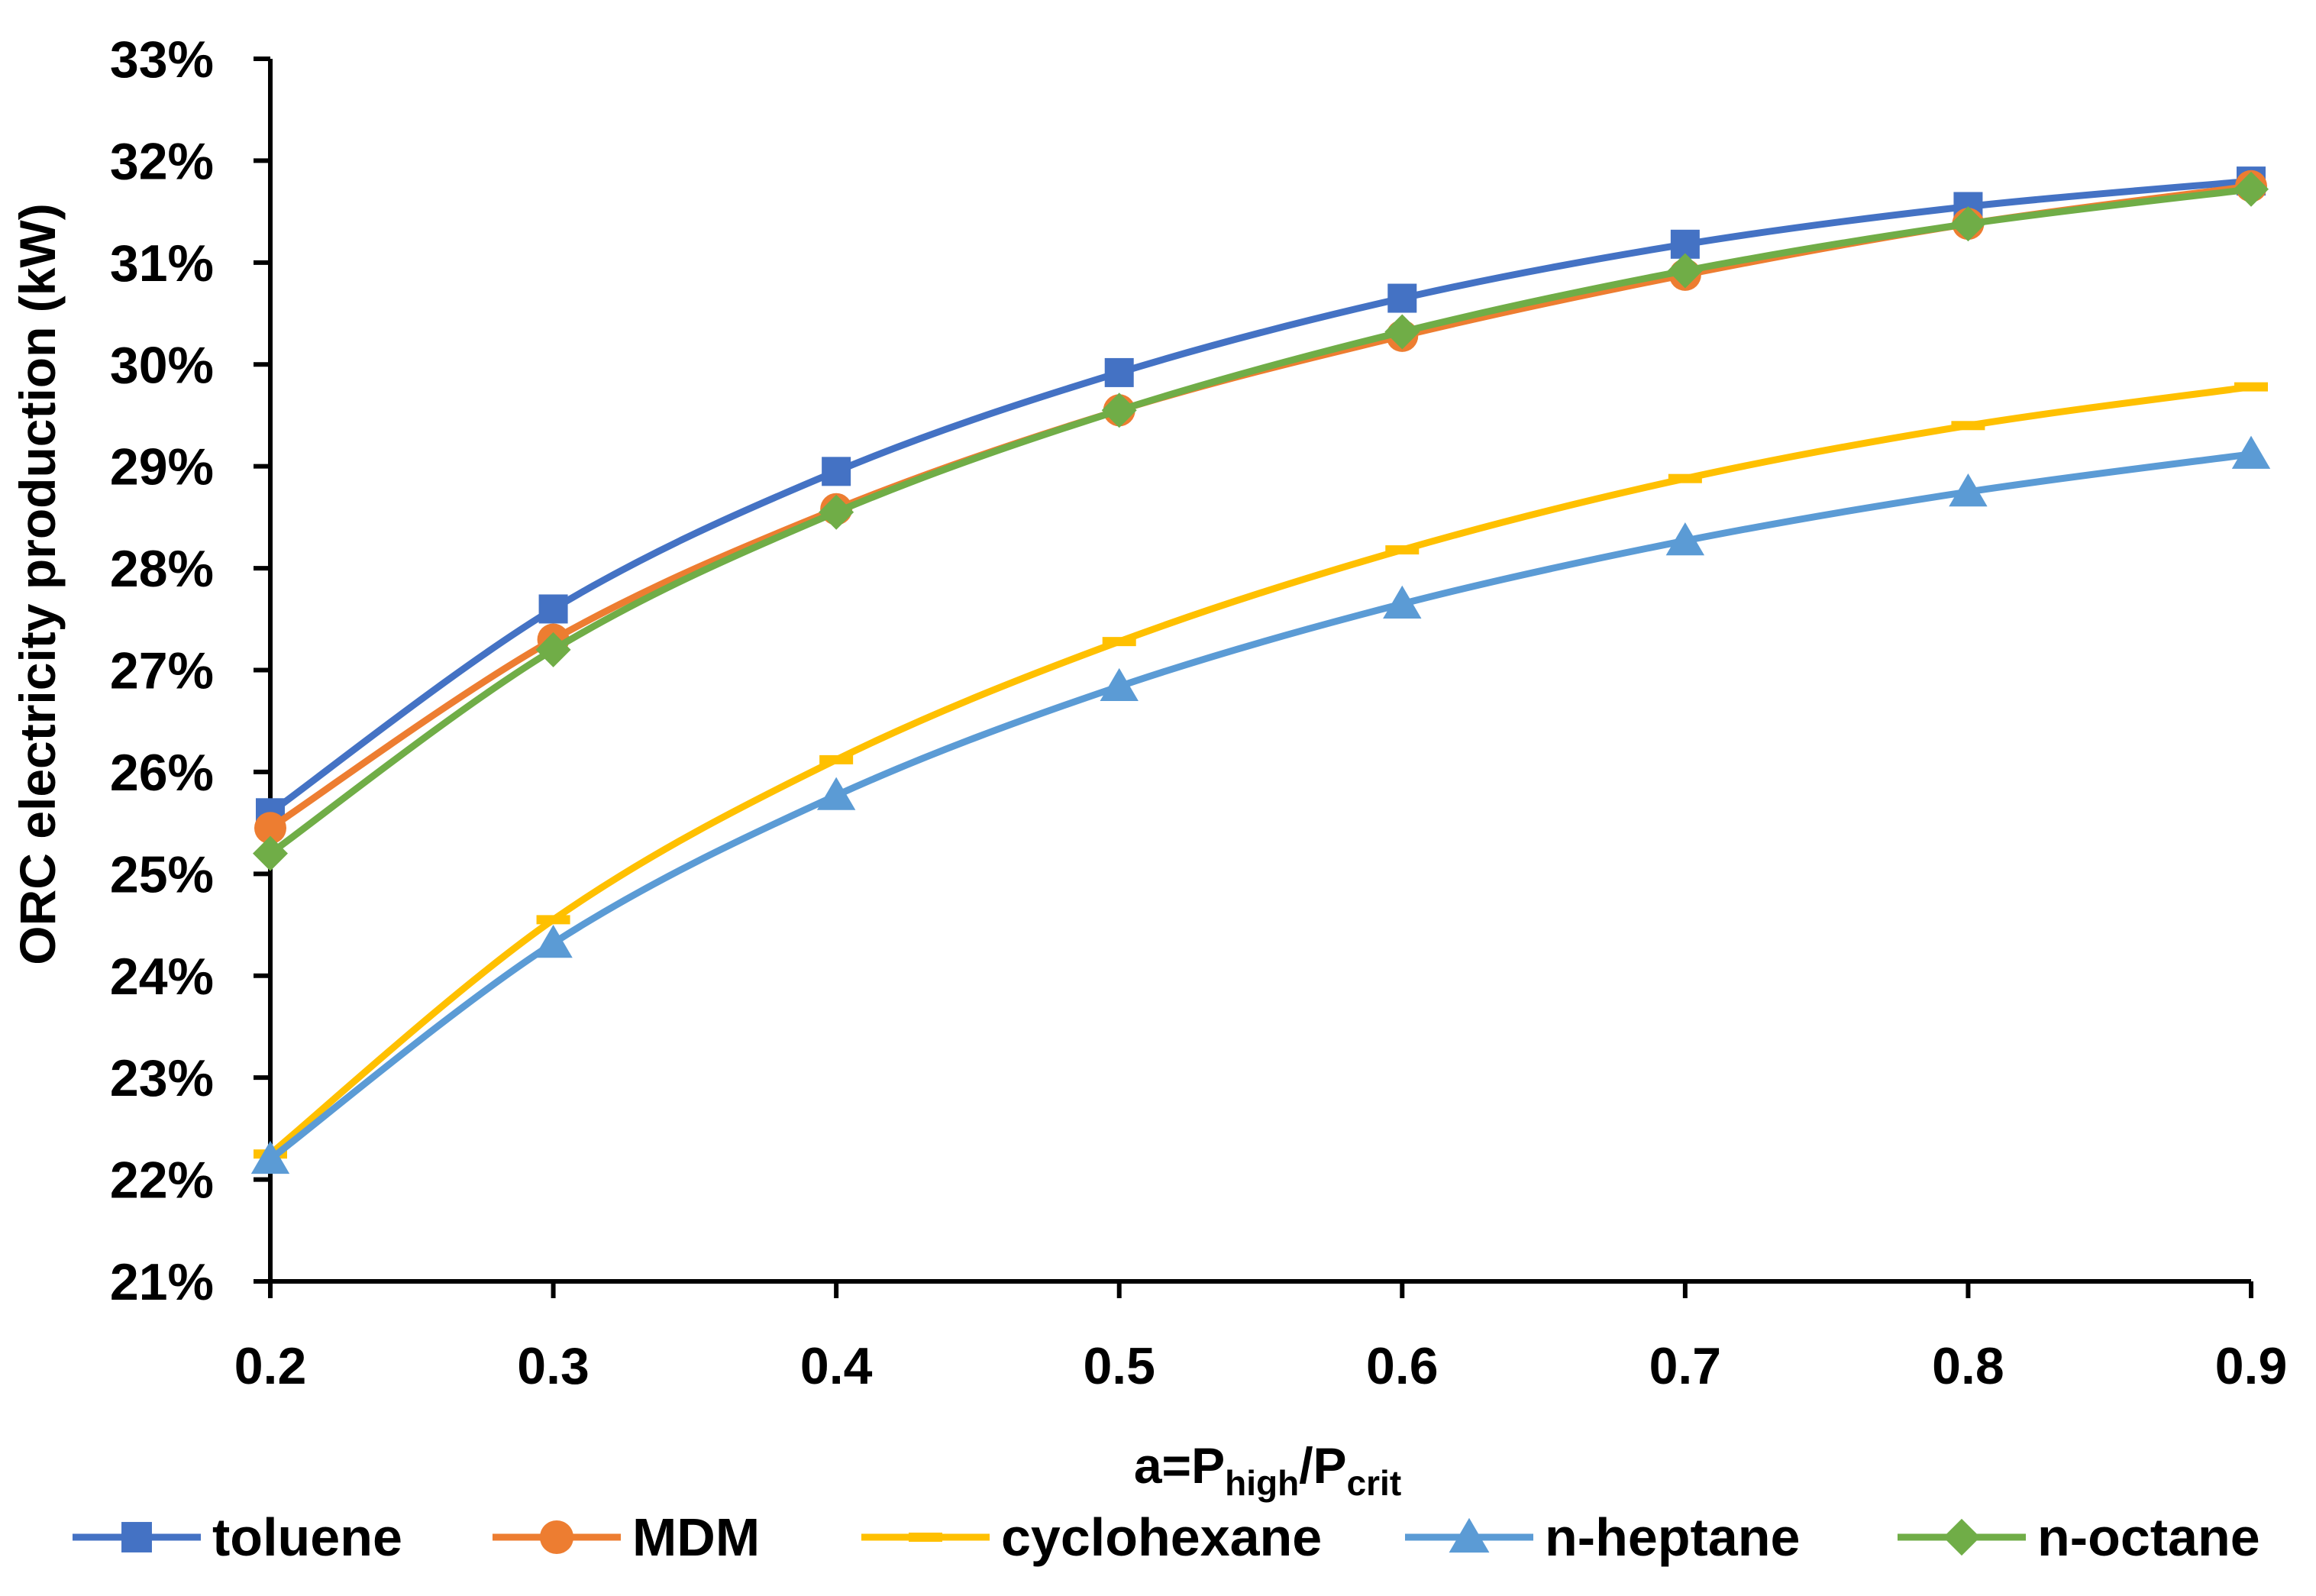 The image size is (2316, 1596). Describe the element at coordinates (553, 942) in the screenshot. I see `data-point-n-heptane-0.3` at that location.